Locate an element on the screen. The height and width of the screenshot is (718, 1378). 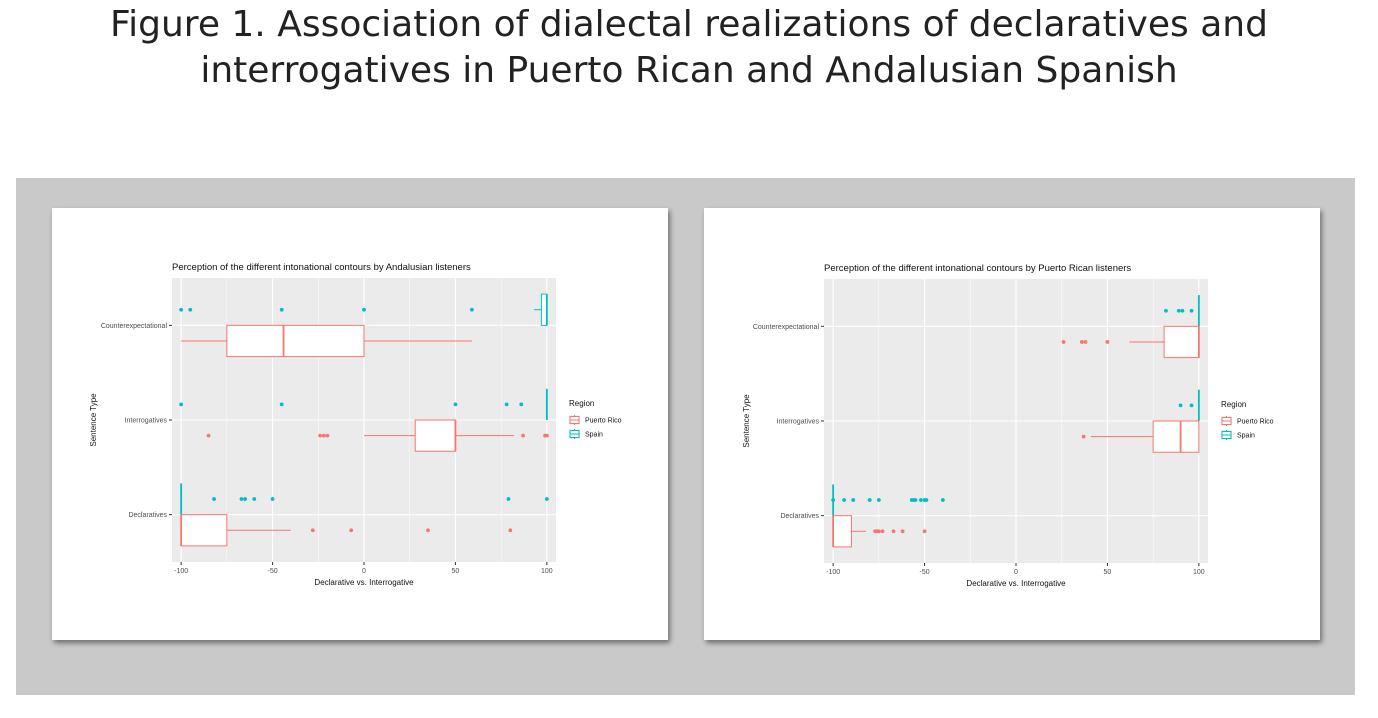
x-tick-label: 50 is located at coordinates (456, 571).